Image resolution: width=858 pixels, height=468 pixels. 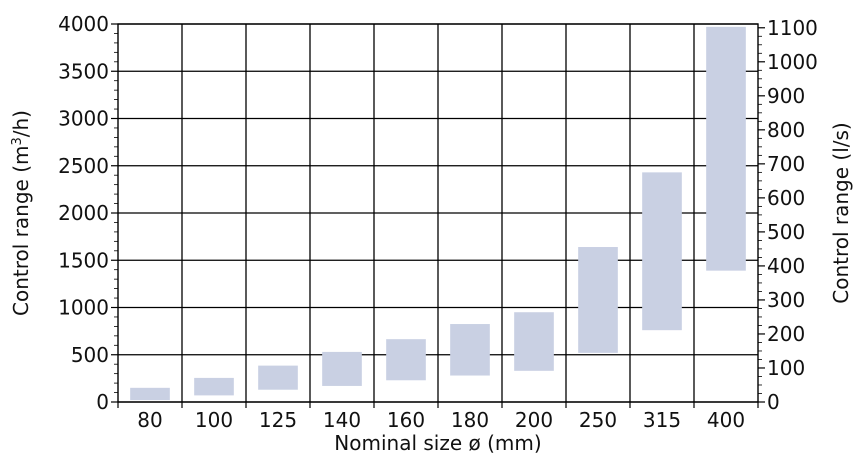 What do you see at coordinates (83, 308) in the screenshot?
I see `y-tick-label: 1000` at bounding box center [83, 308].